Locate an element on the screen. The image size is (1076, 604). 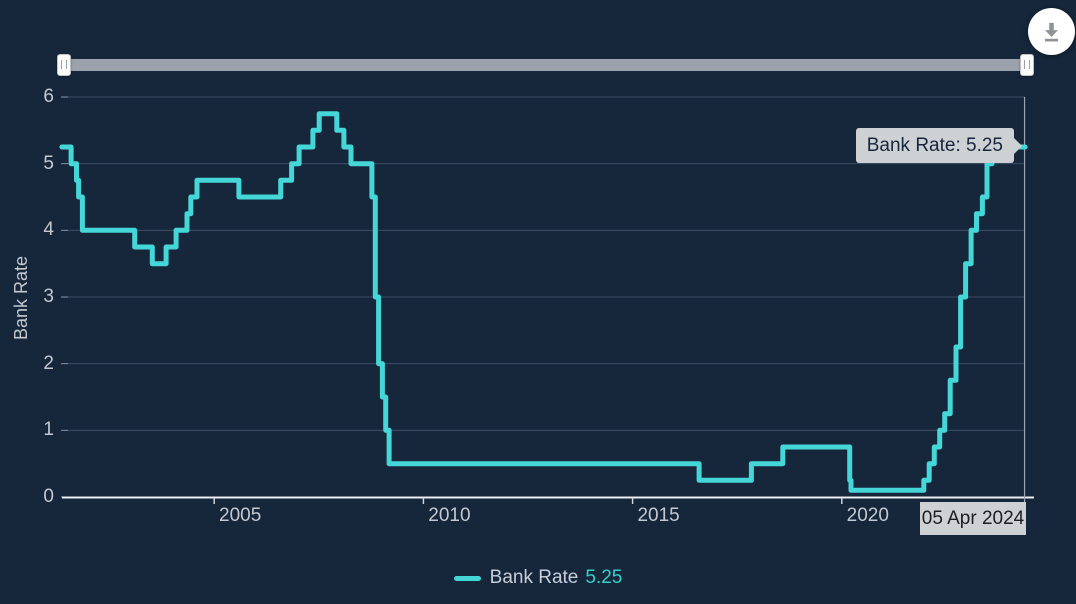
x-tick-label: 2010 is located at coordinates (449, 515).